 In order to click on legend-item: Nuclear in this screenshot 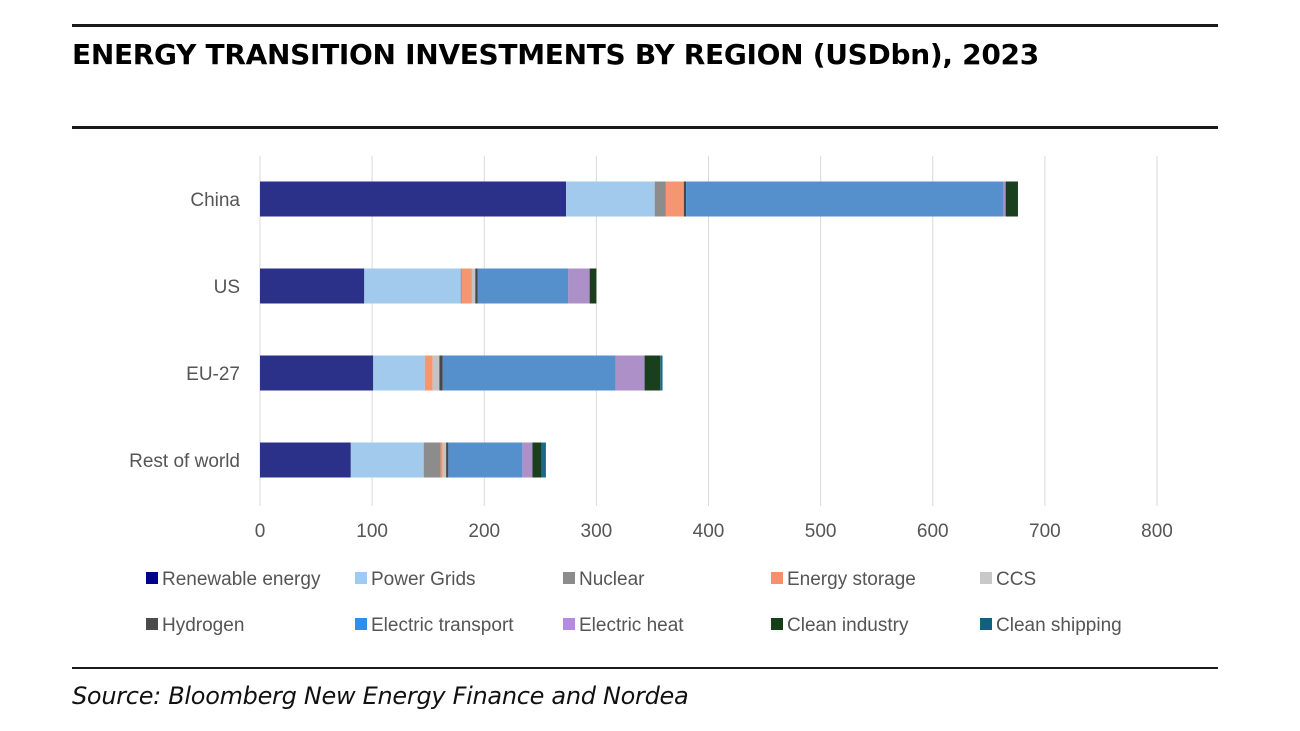, I will do `click(604, 579)`.